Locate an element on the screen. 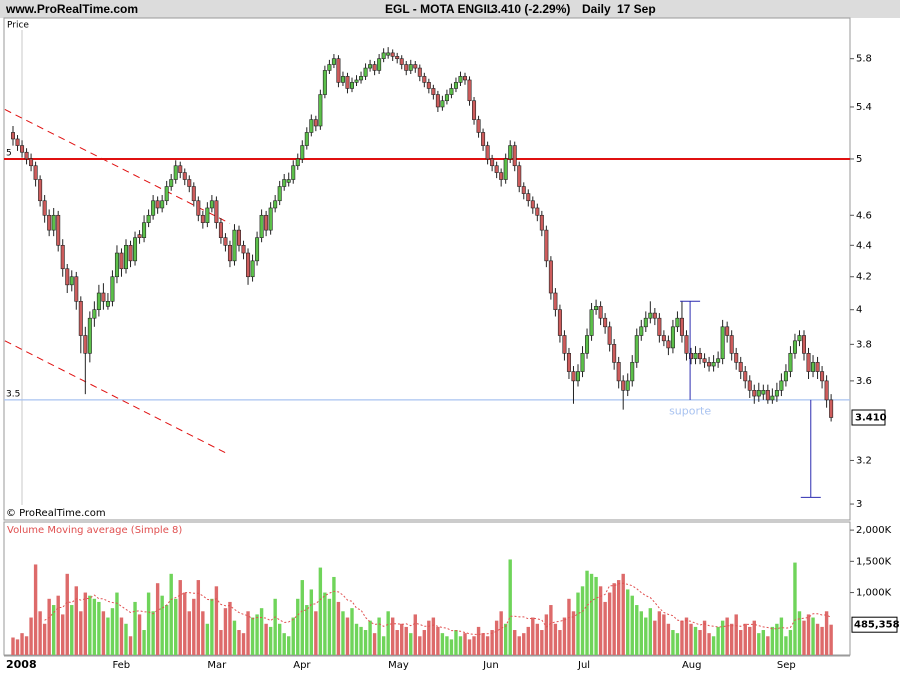 The width and height of the screenshot is (900, 700). x-tick-label: Aug is located at coordinates (692, 665).